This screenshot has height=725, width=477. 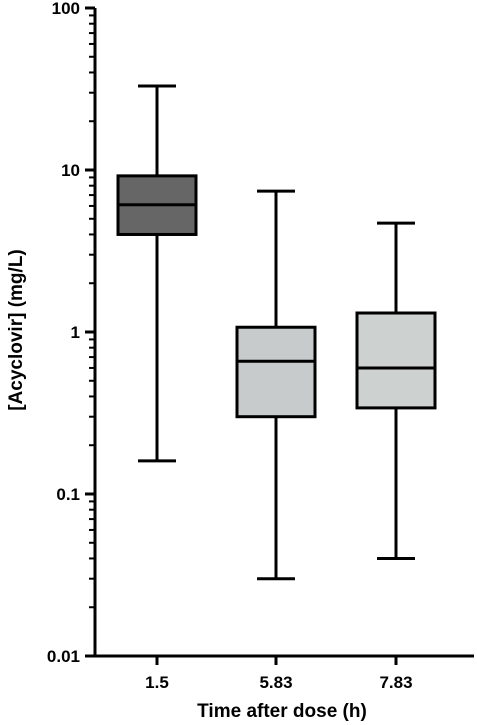 I want to click on y-tick-label: 10, so click(x=70, y=170).